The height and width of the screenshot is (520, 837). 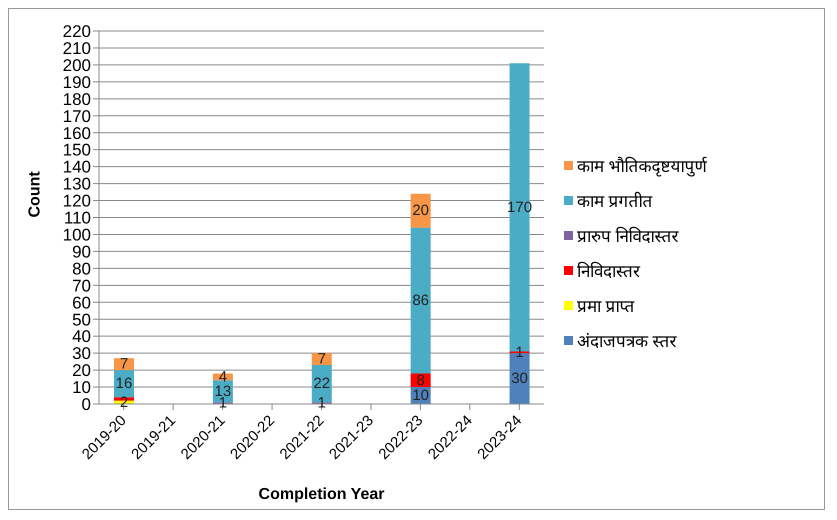 I want to click on data-label: 8, so click(x=420, y=380).